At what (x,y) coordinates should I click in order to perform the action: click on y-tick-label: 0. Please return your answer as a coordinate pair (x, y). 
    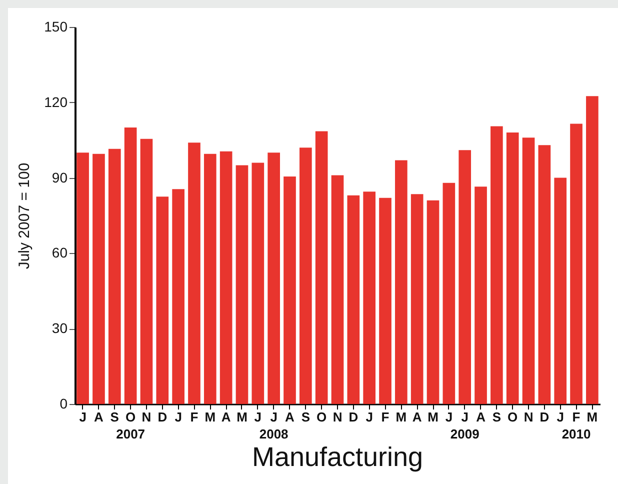
    Looking at the image, I should click on (64, 404).